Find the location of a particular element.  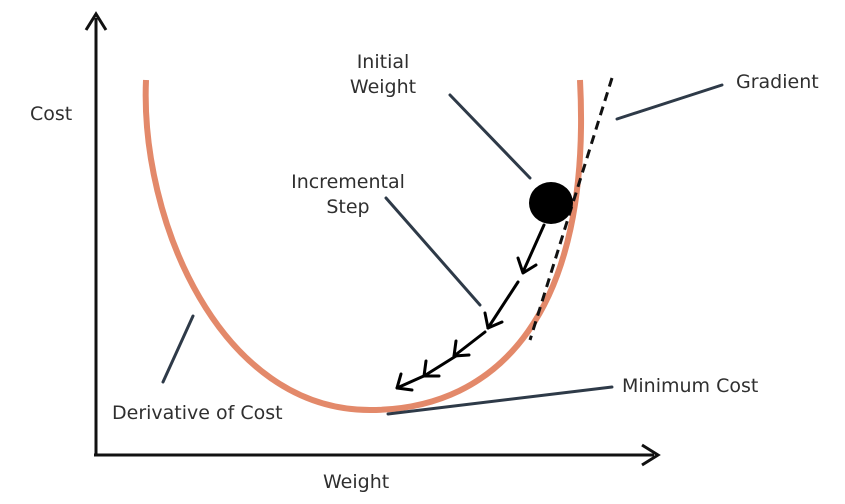

x-axis-arrowhead is located at coordinates (651, 455).